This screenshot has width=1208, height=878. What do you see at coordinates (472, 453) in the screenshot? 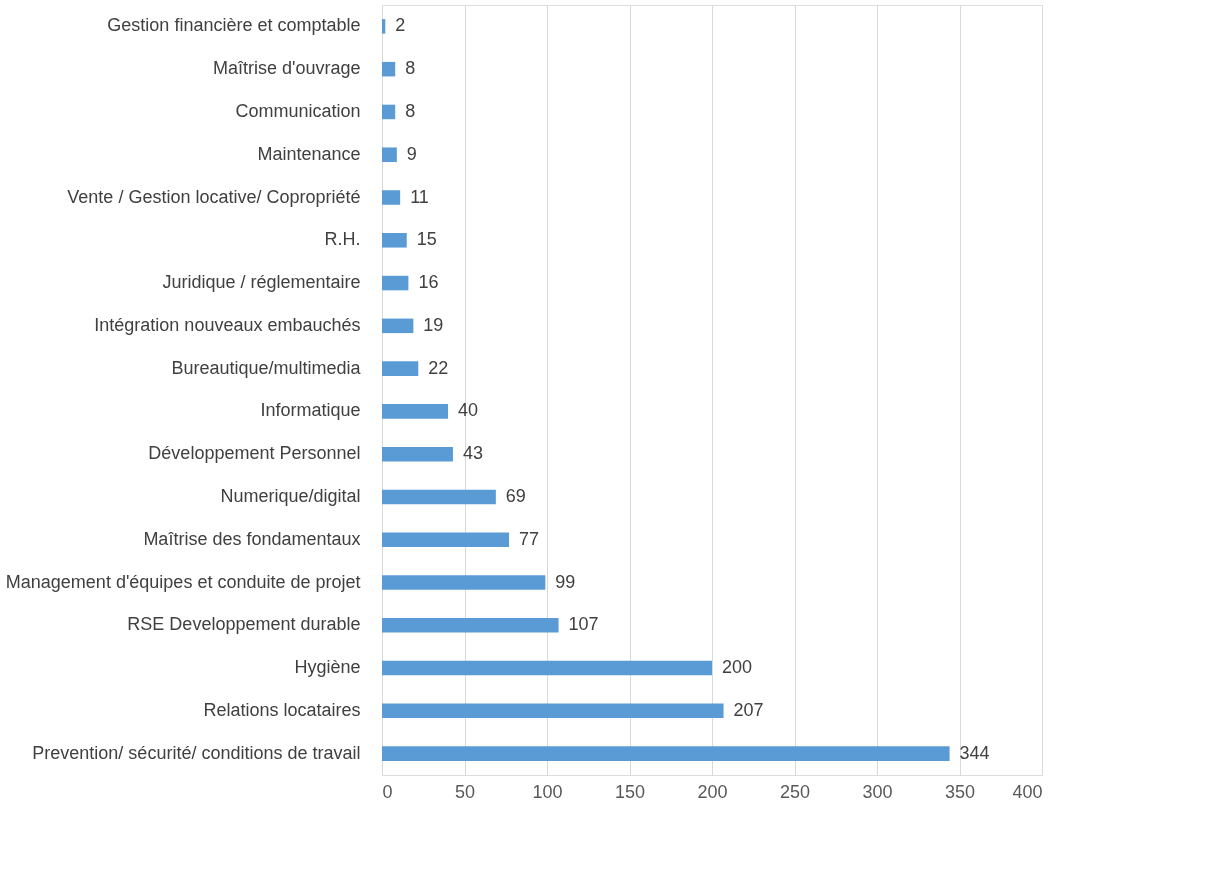
I see `data-label: 43` at bounding box center [472, 453].